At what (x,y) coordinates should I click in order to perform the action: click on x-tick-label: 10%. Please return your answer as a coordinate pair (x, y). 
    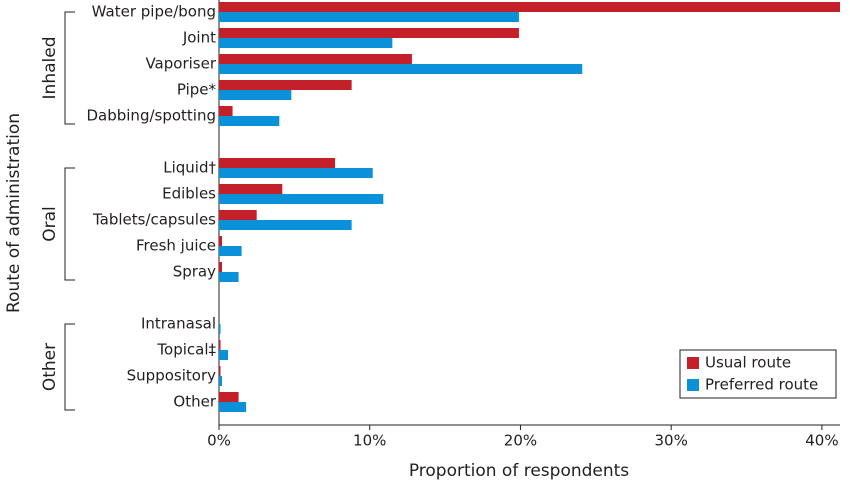
    Looking at the image, I should click on (369, 441).